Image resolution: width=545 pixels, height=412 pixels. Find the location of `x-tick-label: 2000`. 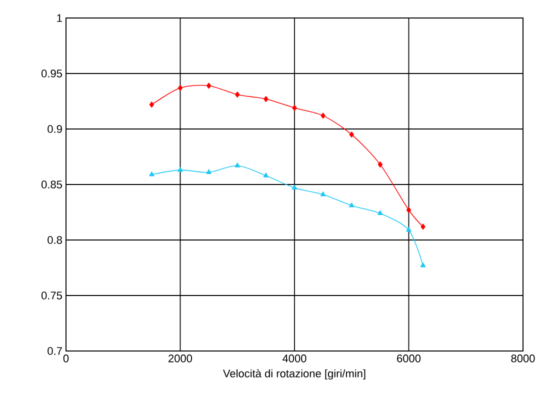

x-tick-label: 2000 is located at coordinates (180, 358).